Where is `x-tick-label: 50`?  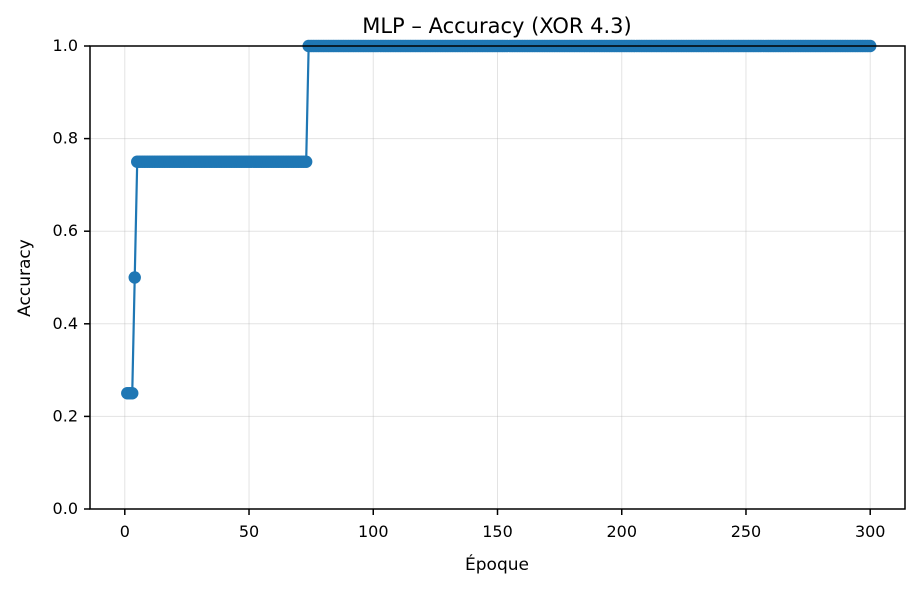
x-tick-label: 50 is located at coordinates (249, 531).